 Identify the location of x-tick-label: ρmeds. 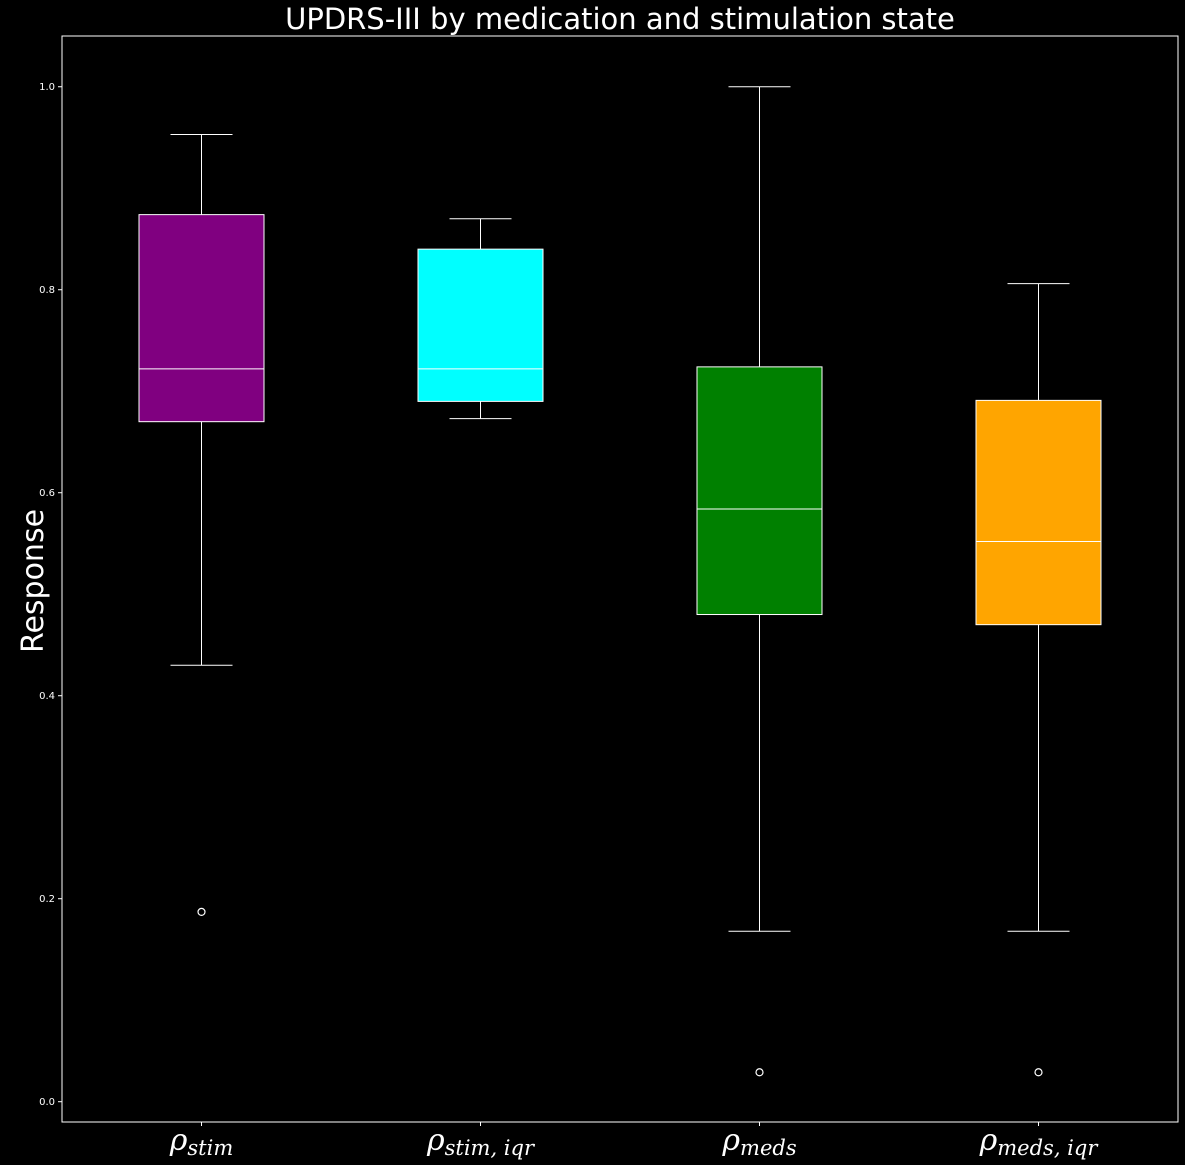
(758, 1141).